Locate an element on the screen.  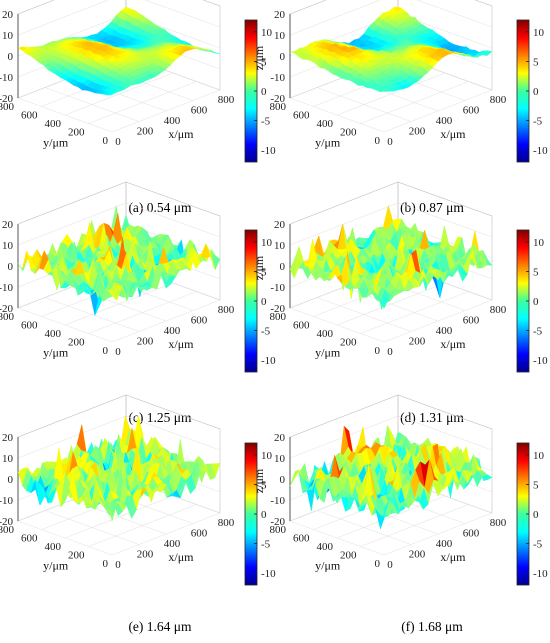
panel-caption: (f) 1.68 μm is located at coordinates (432, 626).